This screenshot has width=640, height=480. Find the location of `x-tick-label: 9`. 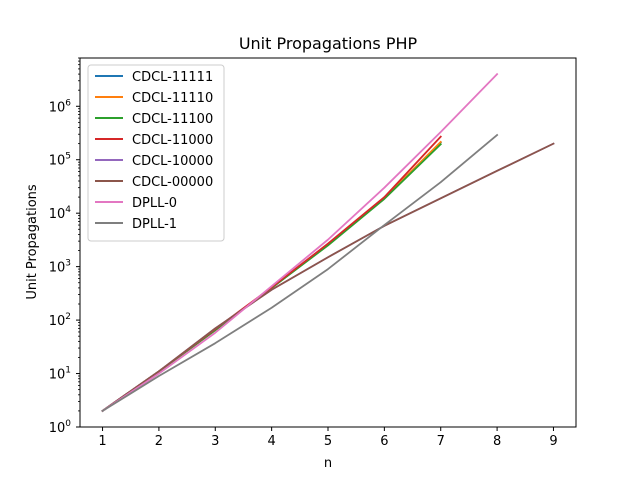

x-tick-label: 9 is located at coordinates (553, 441).